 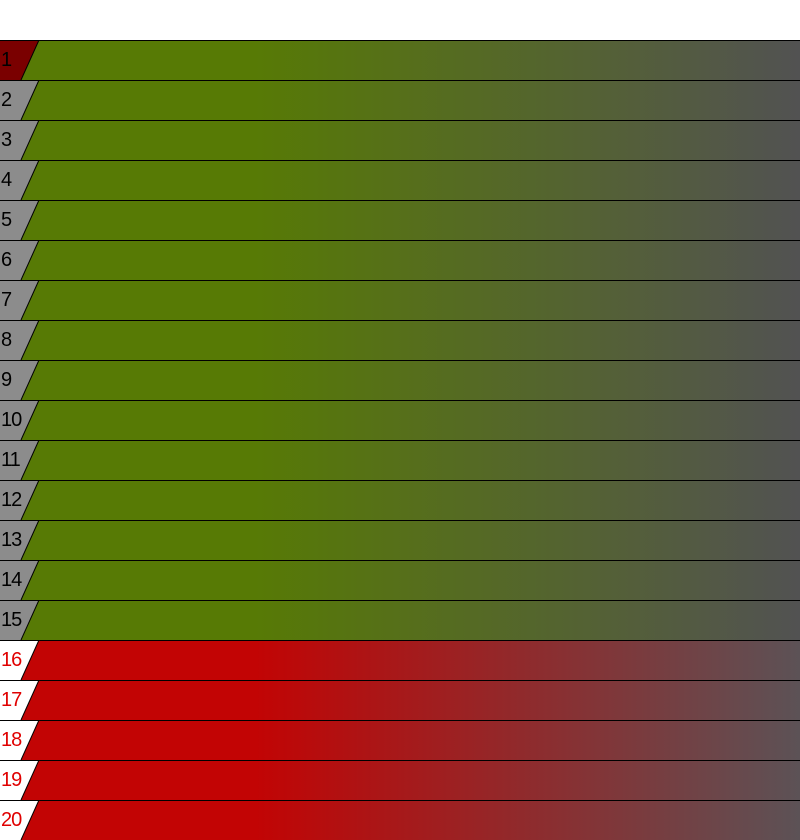 I want to click on position-number: 17, so click(x=11, y=700).